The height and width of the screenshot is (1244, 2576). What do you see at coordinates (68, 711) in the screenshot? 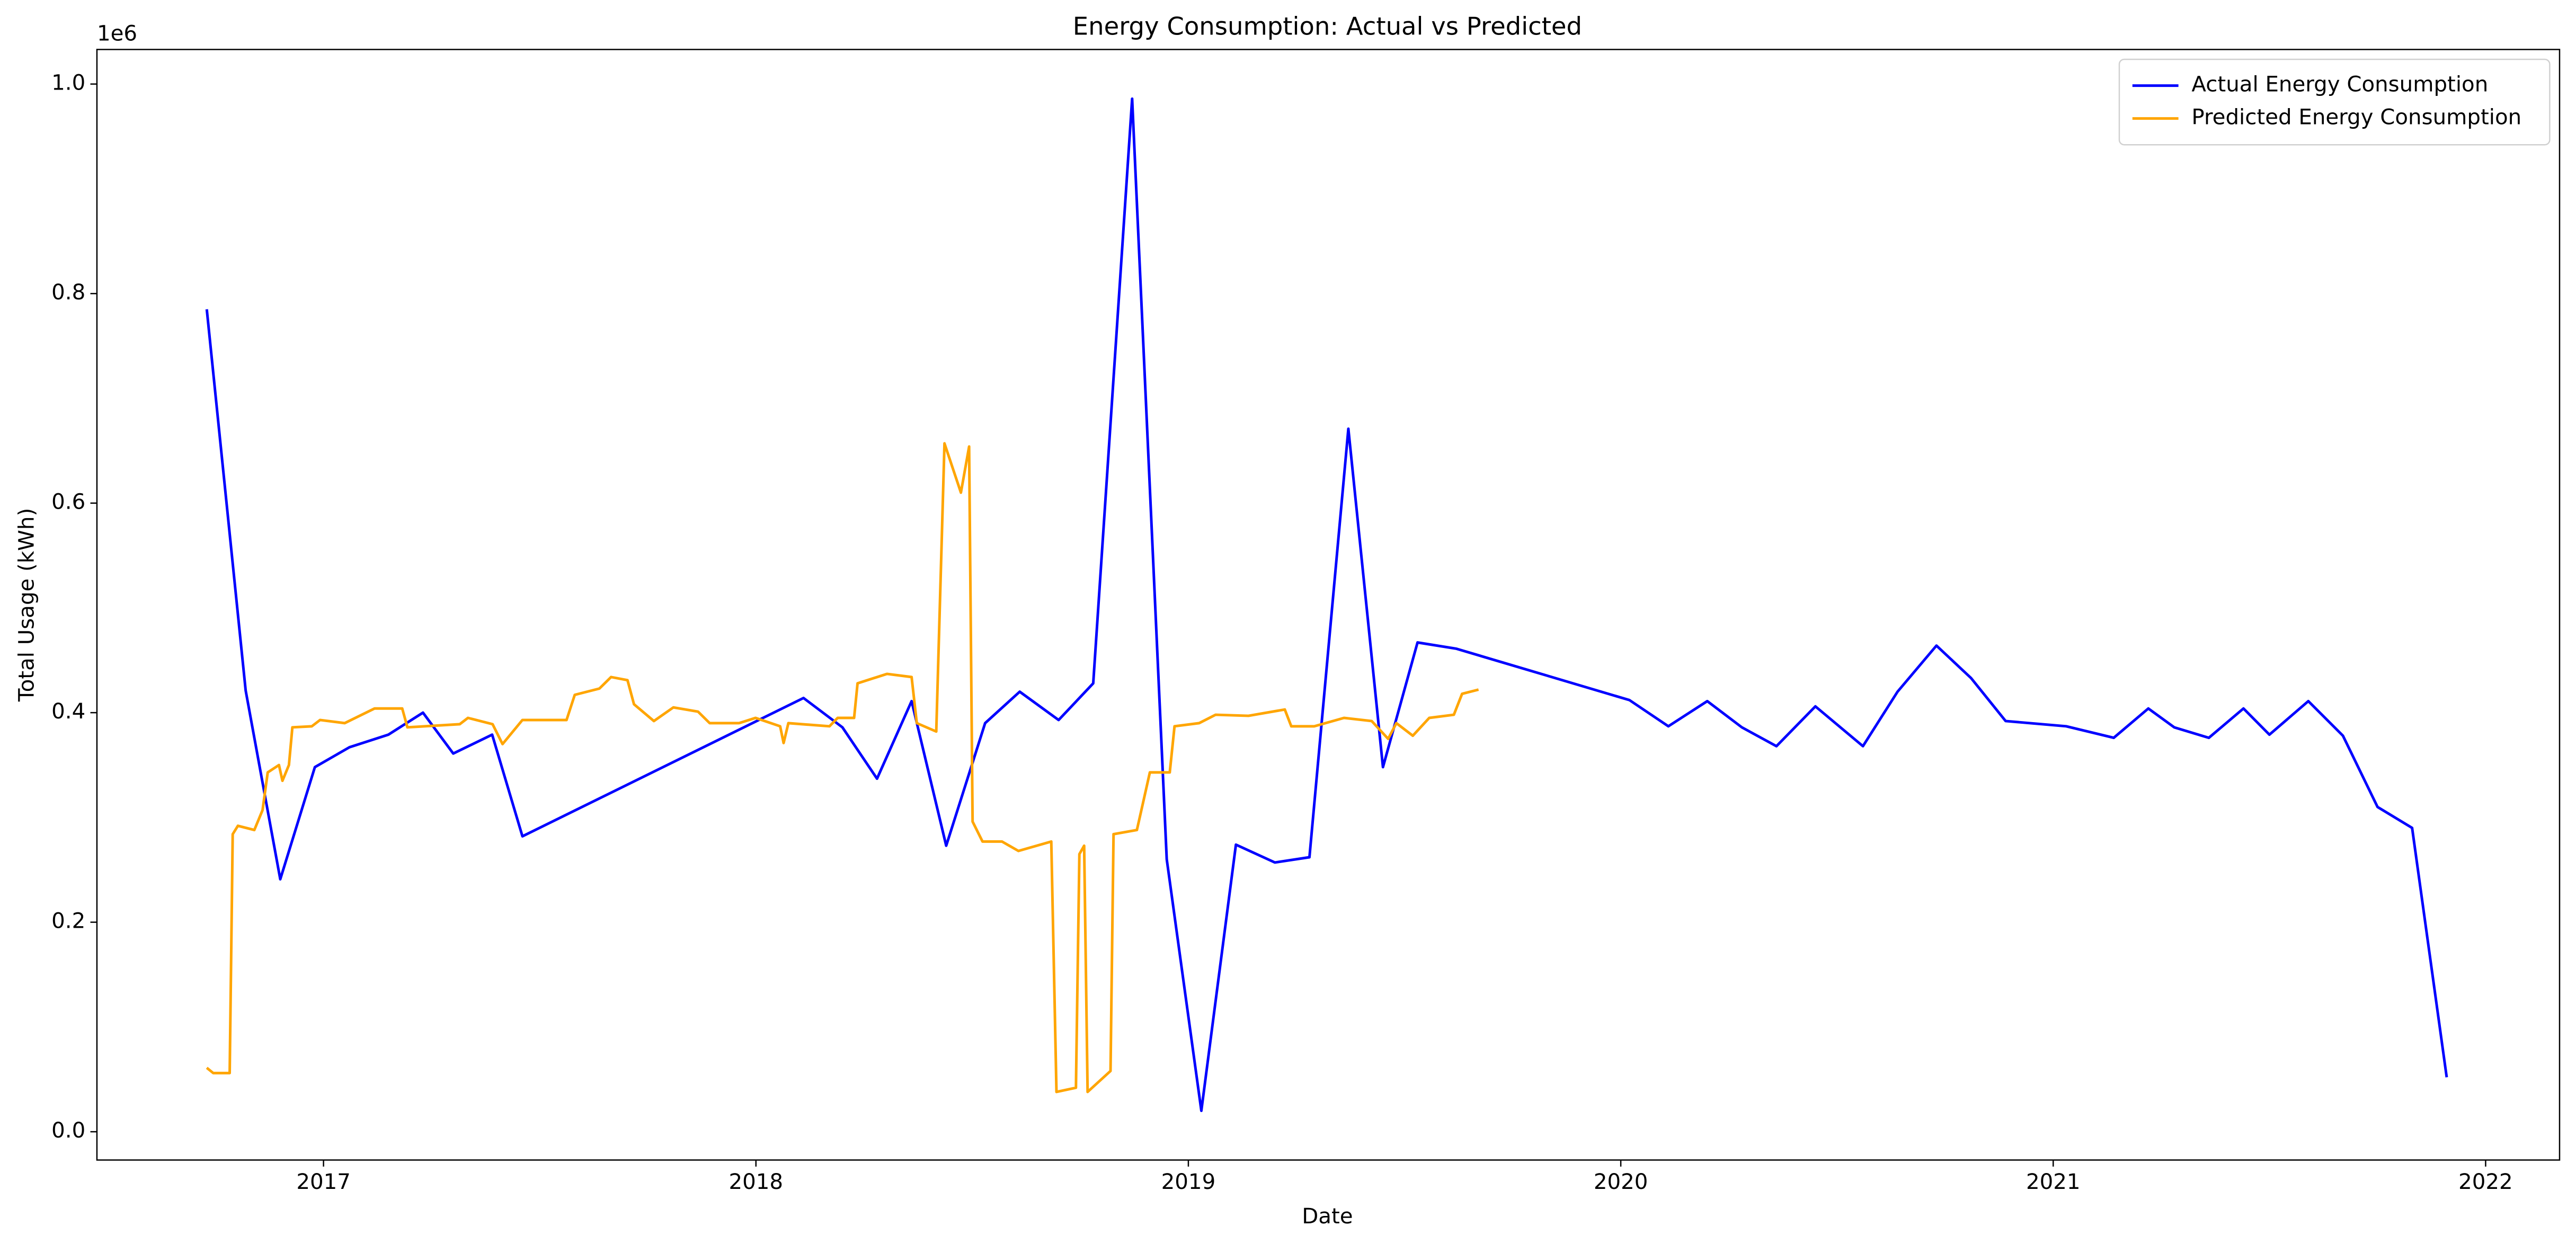
I see `y-tick-label: 0.4` at bounding box center [68, 711].